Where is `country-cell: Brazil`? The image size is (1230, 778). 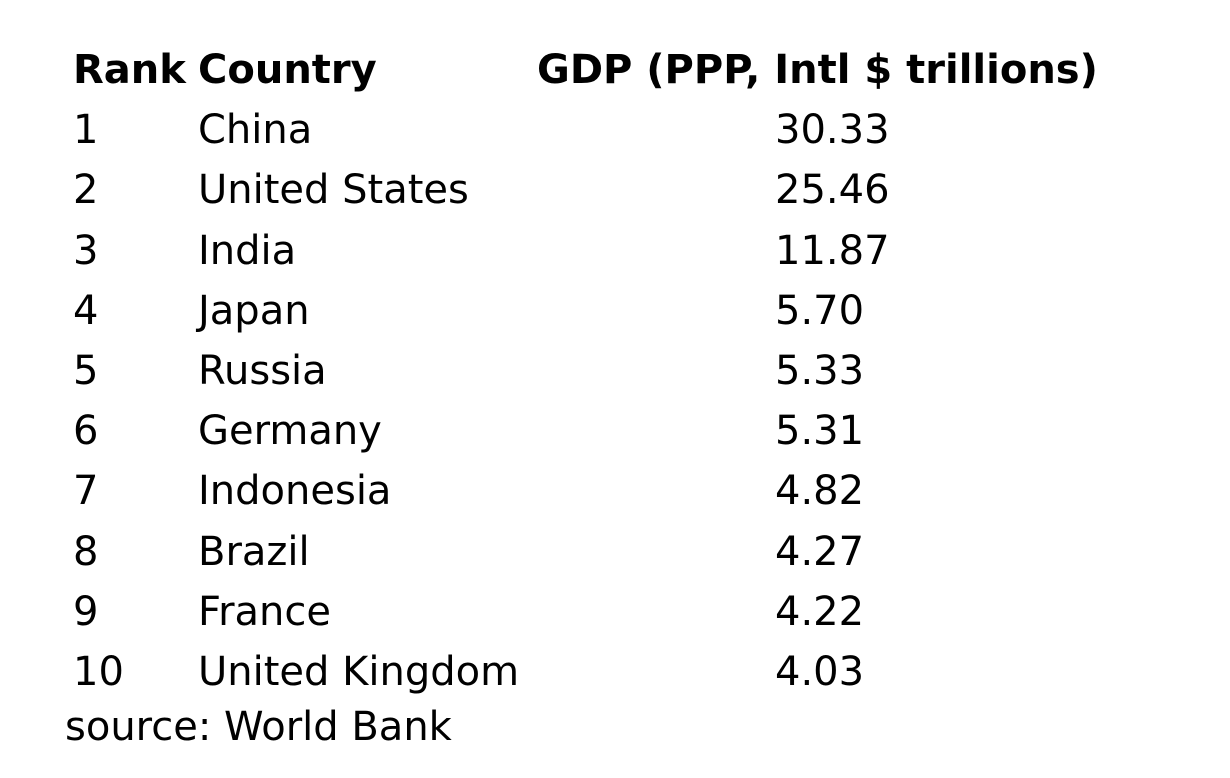
country-cell: Brazil is located at coordinates (254, 551).